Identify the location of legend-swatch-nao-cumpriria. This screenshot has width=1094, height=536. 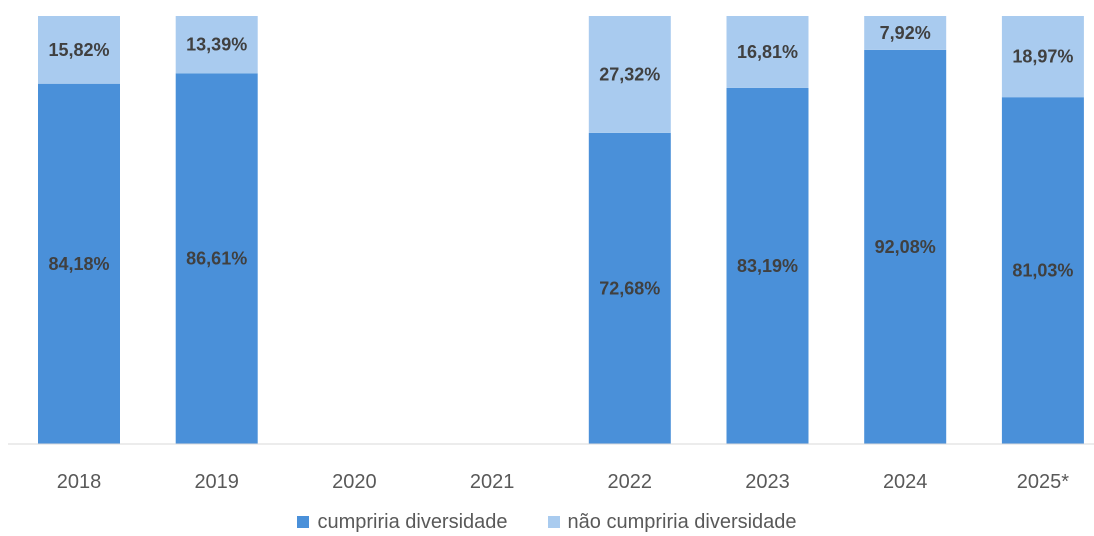
(553, 522).